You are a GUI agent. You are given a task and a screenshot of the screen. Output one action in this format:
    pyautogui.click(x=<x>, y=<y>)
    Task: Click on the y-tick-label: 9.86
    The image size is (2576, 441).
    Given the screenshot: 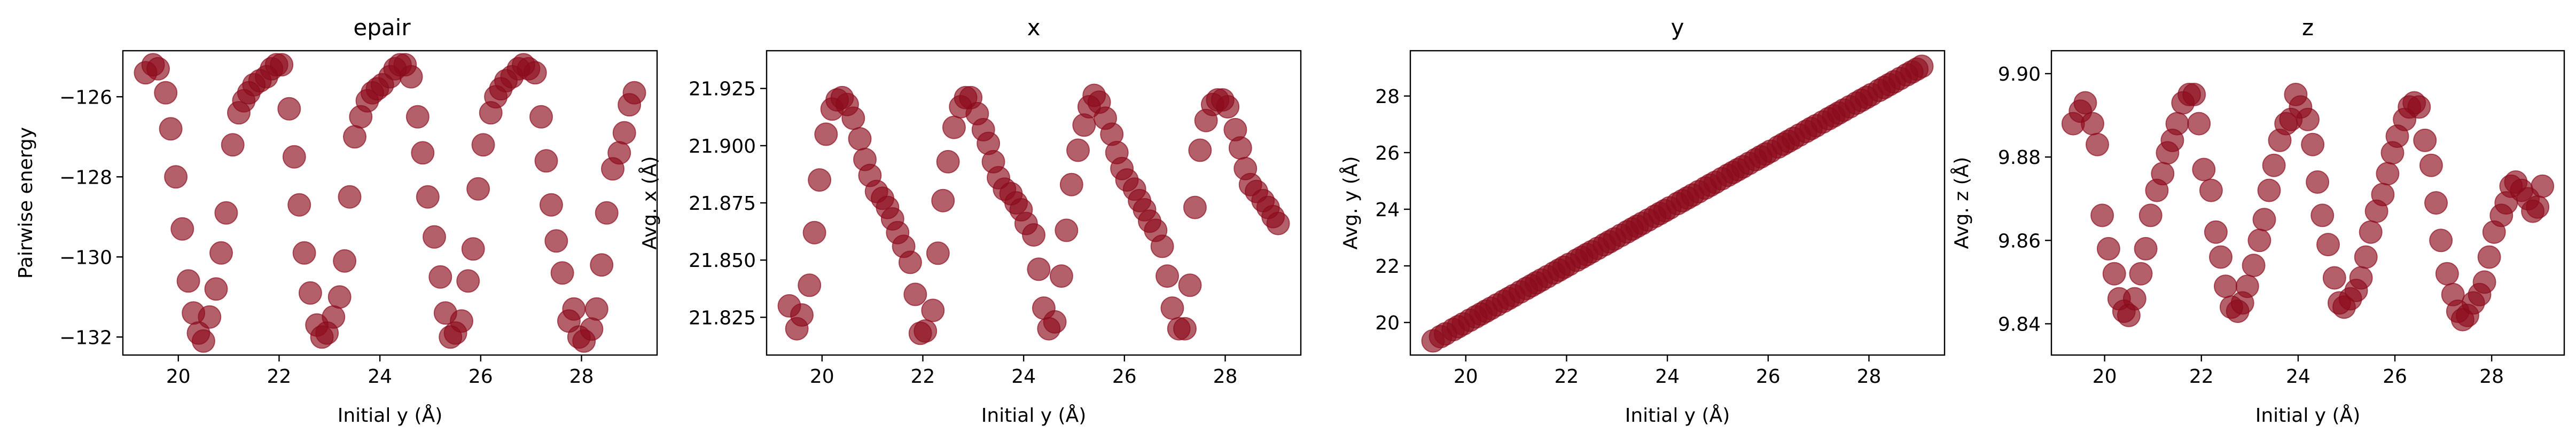 What is the action you would take?
    pyautogui.click(x=2019, y=241)
    